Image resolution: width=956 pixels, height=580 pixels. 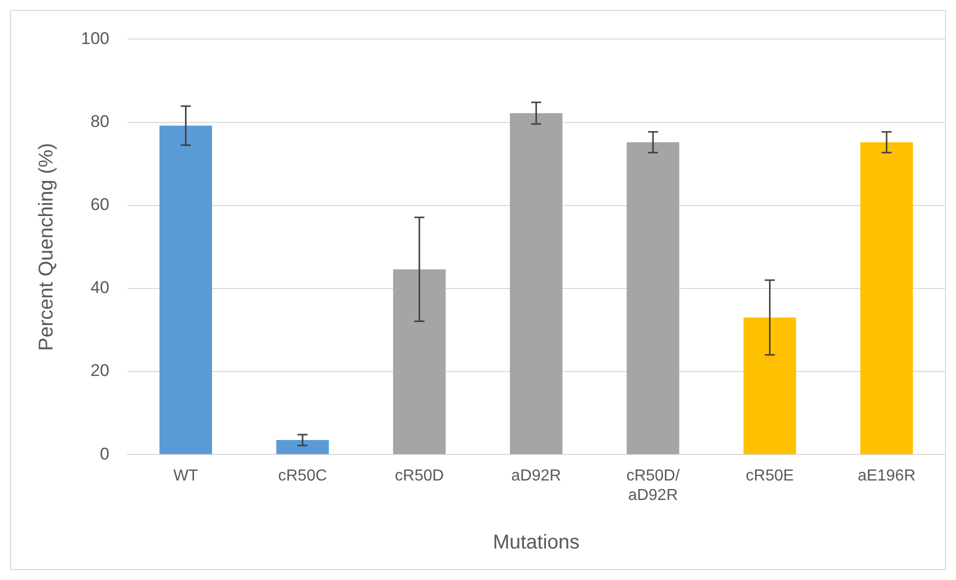 What do you see at coordinates (100, 288) in the screenshot?
I see `y-tick-label: 40` at bounding box center [100, 288].